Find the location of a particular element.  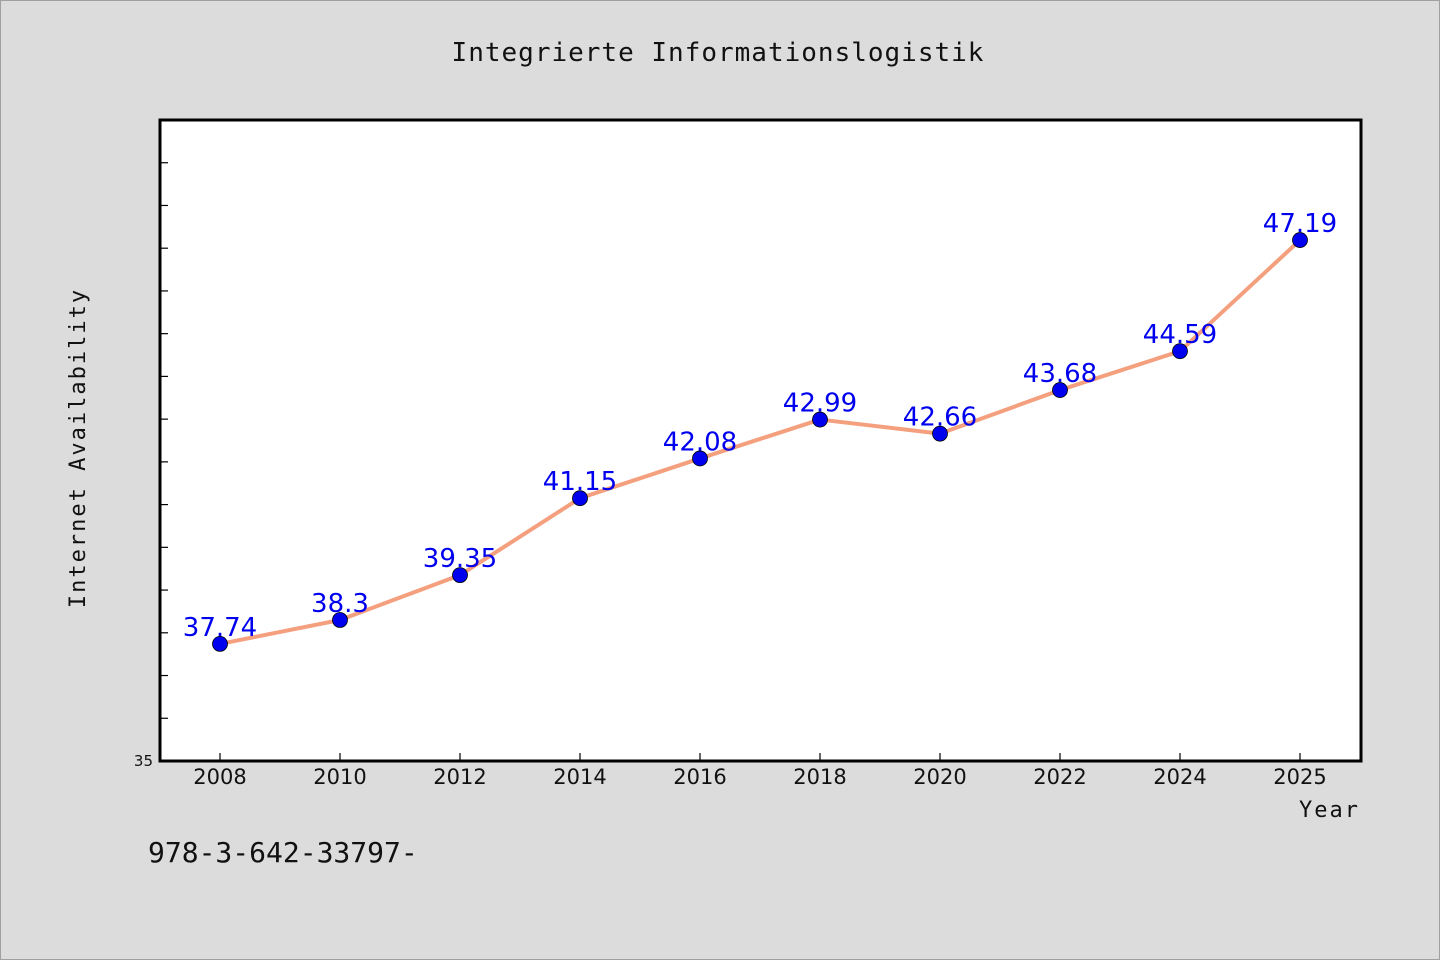

x-tick-label: 2016 is located at coordinates (699, 777).